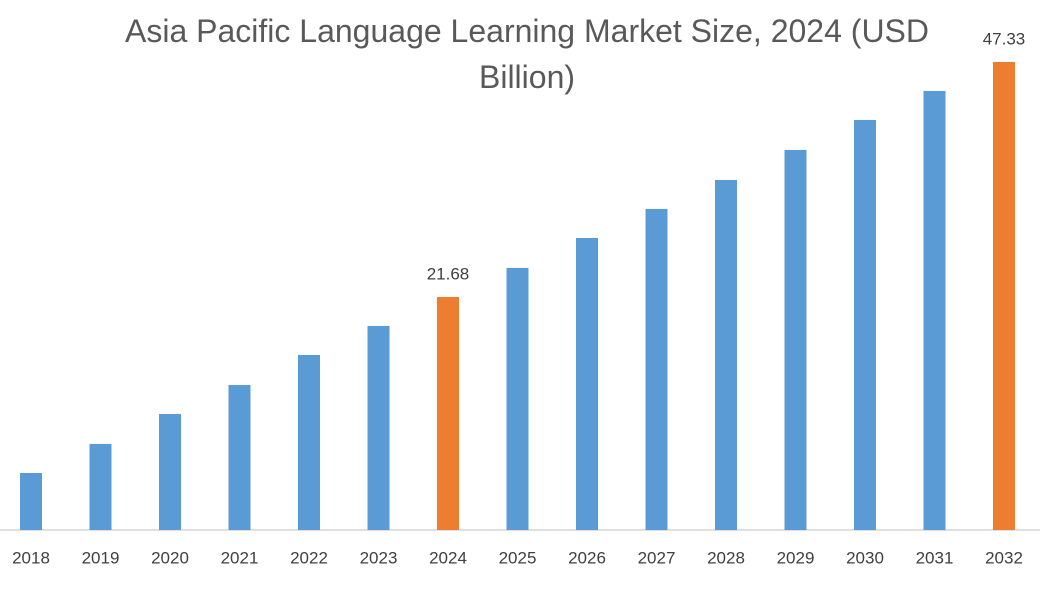 This screenshot has width=1048, height=600. I want to click on x-tick-label: 2018, so click(31, 557).